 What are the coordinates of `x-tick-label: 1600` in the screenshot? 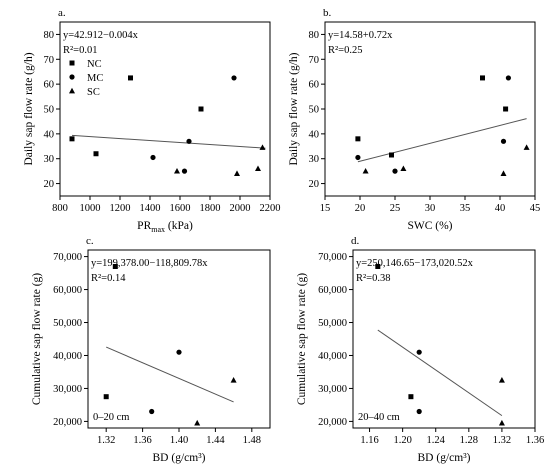 It's located at (180, 208).